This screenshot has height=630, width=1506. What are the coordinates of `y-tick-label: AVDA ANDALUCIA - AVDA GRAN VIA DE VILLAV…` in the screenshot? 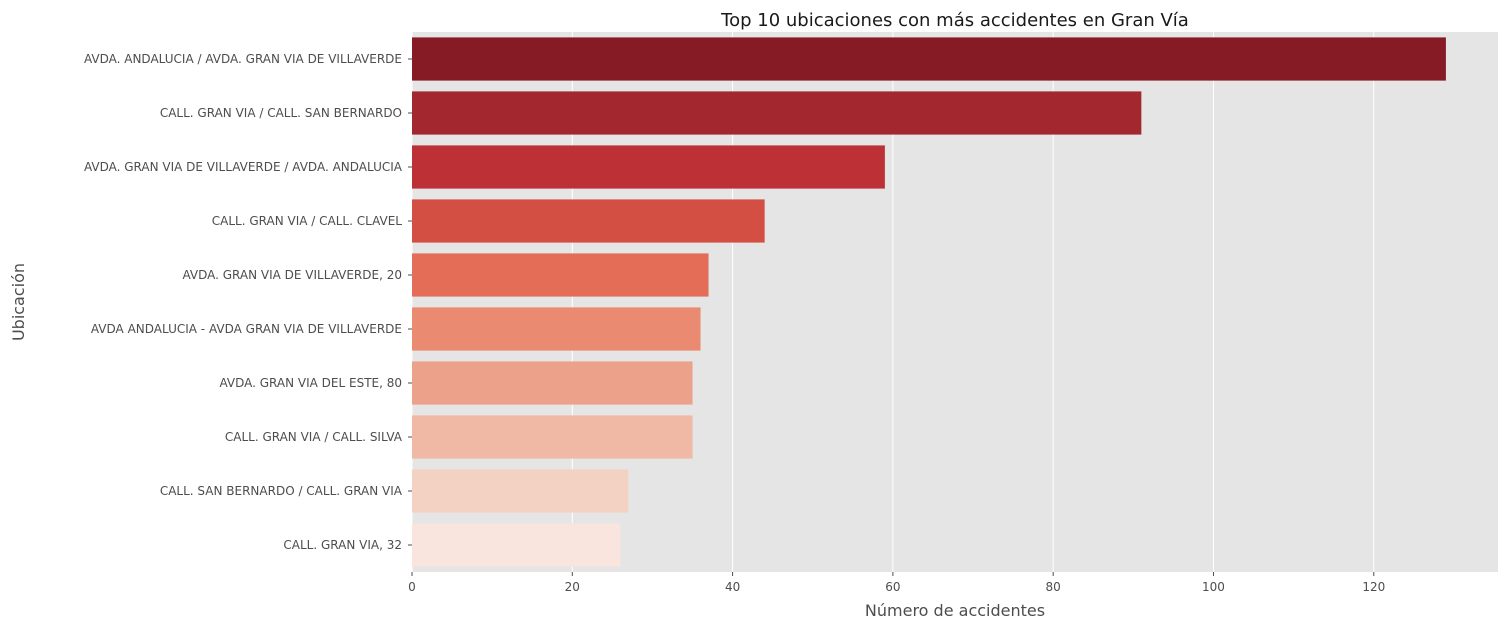 It's located at (246, 329).